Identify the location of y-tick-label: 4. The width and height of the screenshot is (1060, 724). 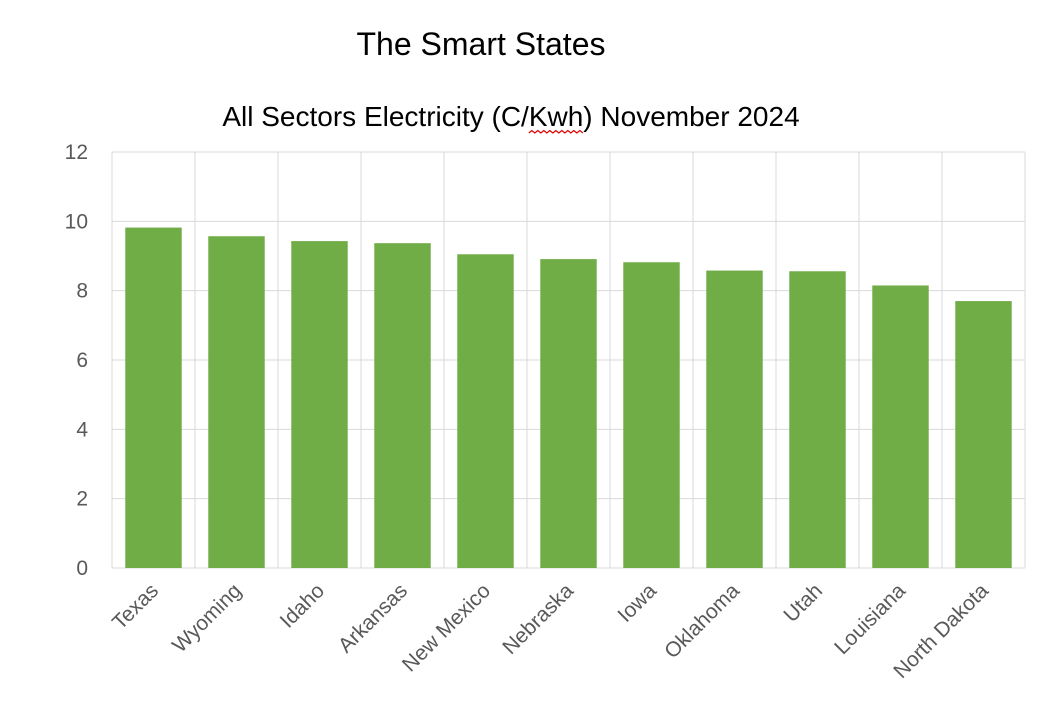
(82, 429).